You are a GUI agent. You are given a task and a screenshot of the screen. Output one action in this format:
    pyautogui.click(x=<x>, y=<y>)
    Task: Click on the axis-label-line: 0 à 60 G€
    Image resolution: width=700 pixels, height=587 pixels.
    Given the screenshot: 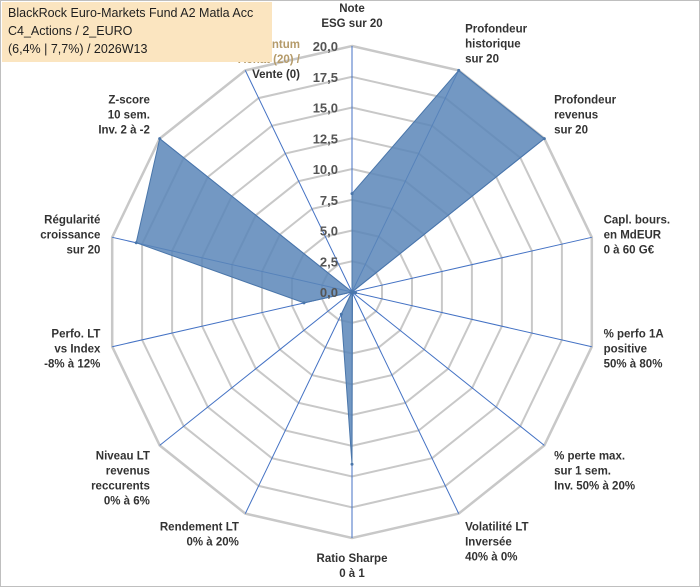 What is the action you would take?
    pyautogui.click(x=629, y=251)
    